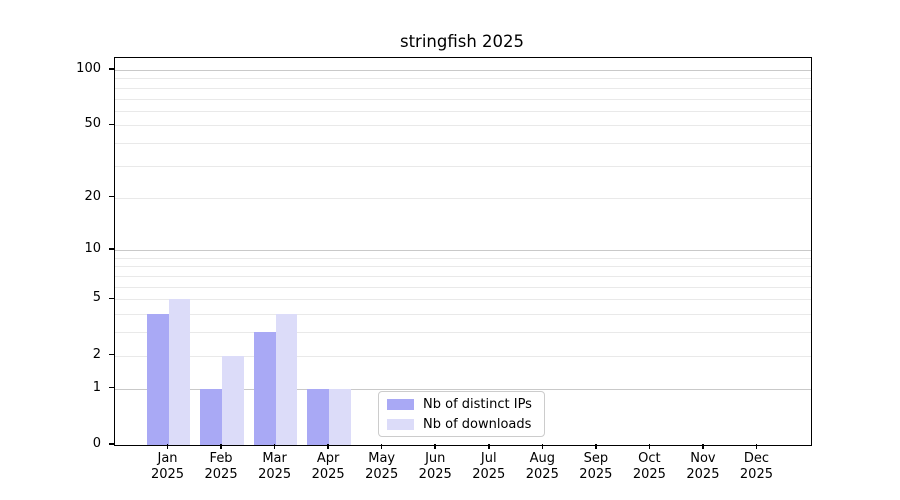 The height and width of the screenshot is (500, 900). Describe the element at coordinates (92, 249) in the screenshot. I see `y-tick-label: 10` at that location.